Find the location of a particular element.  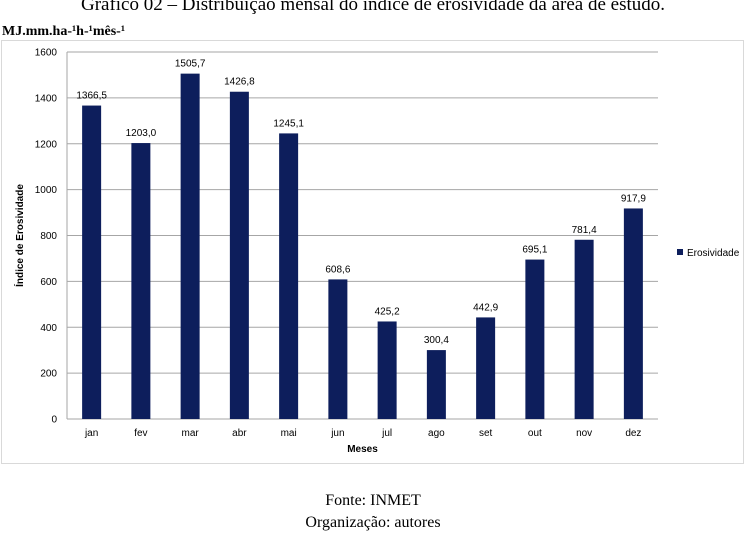

x-tick-label-out: out is located at coordinates (535, 433).